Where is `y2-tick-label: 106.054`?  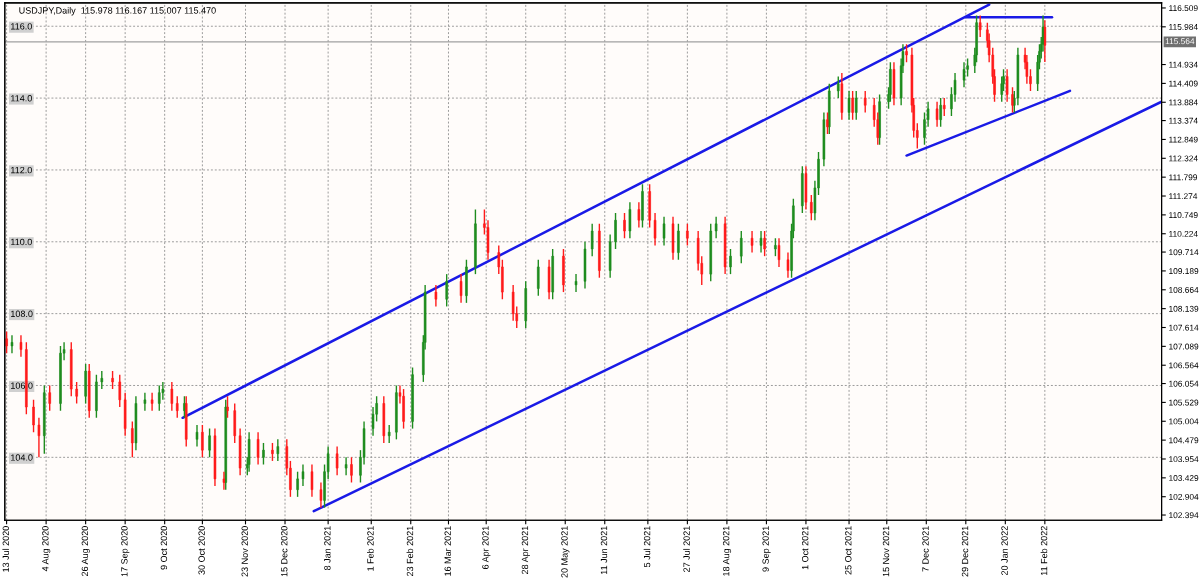
y2-tick-label: 106.054 is located at coordinates (1184, 383).